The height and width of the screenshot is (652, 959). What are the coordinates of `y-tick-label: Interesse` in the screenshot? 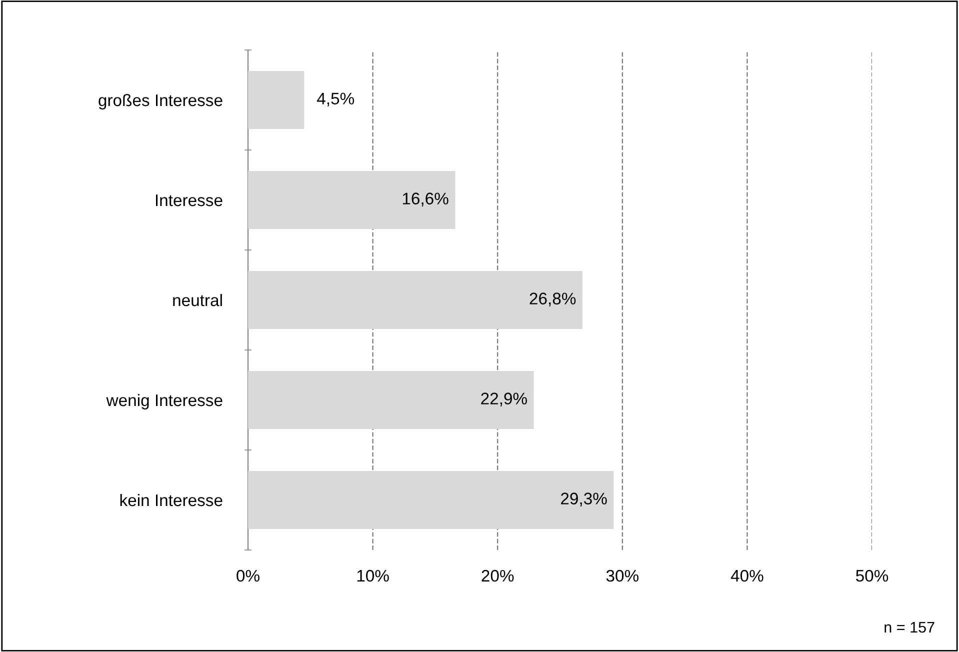 It's located at (189, 200).